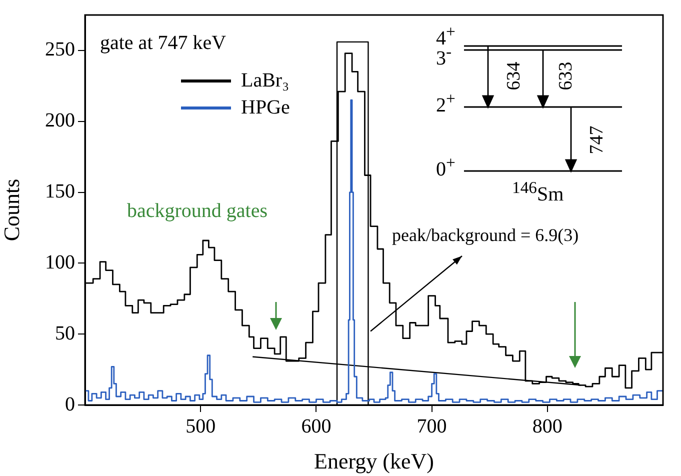  I want to click on annotation: 0$^{+}$, so click(446, 167).